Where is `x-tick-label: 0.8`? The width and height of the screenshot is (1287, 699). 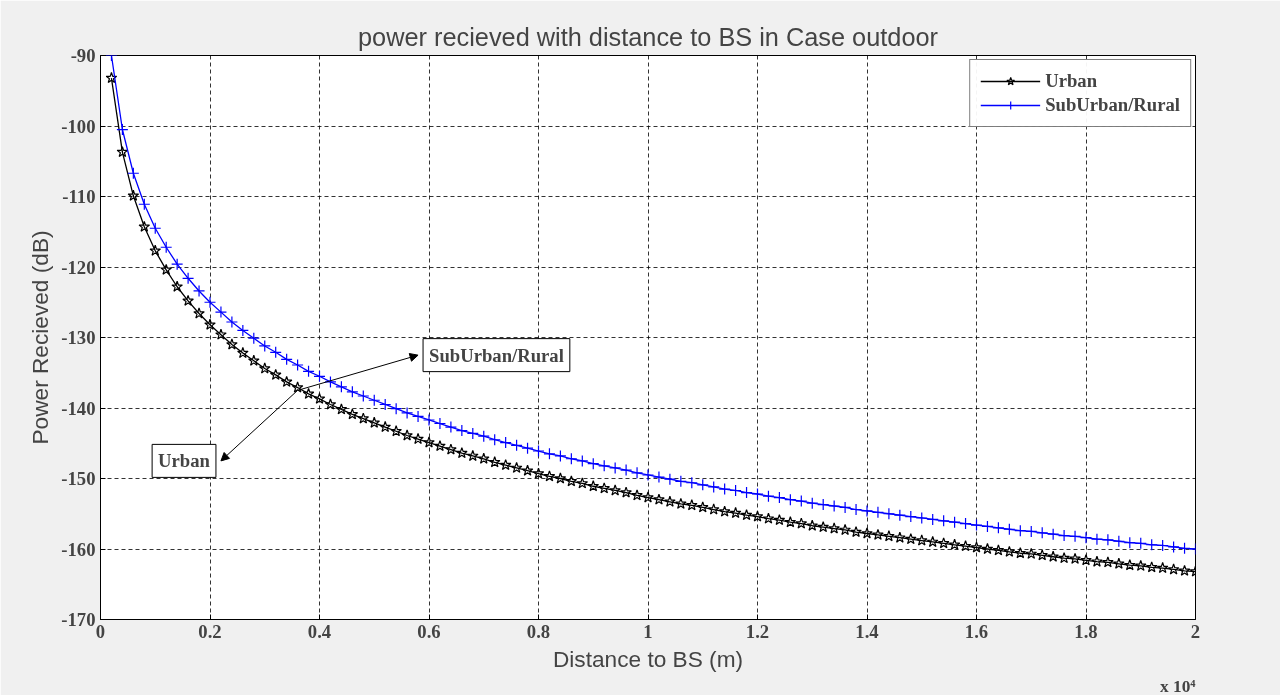 x-tick-label: 0.8 is located at coordinates (538, 631).